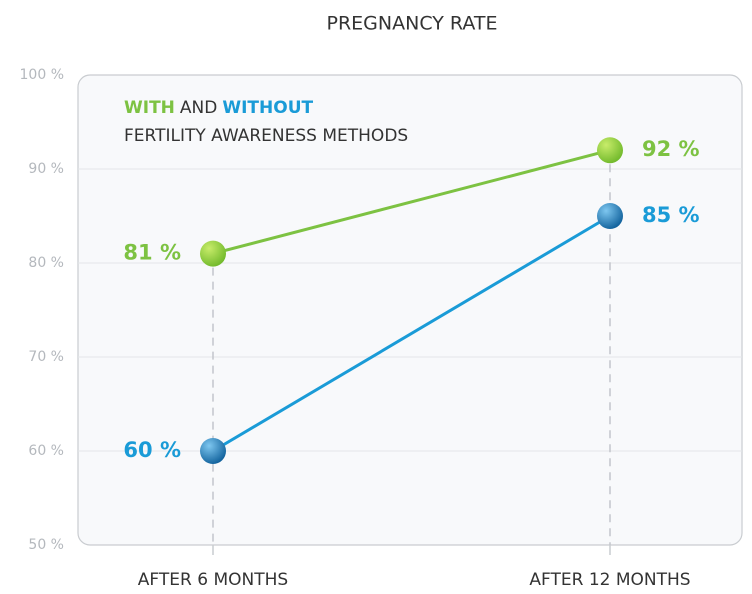  I want to click on y-tick-label: 60 %, so click(46, 451).